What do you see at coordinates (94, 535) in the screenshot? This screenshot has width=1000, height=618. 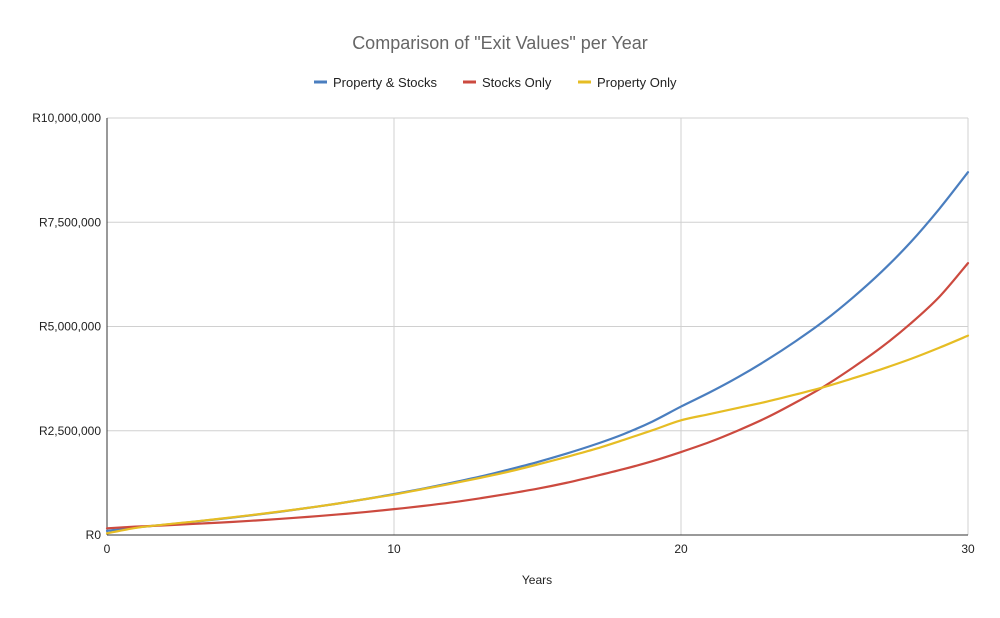 I see `y-tick-label: R0` at bounding box center [94, 535].